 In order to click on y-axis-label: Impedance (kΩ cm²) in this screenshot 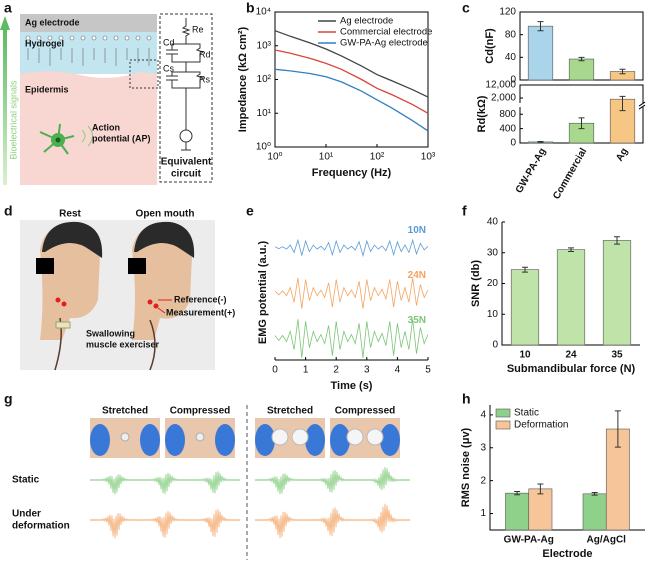, I will do `click(243, 79)`.